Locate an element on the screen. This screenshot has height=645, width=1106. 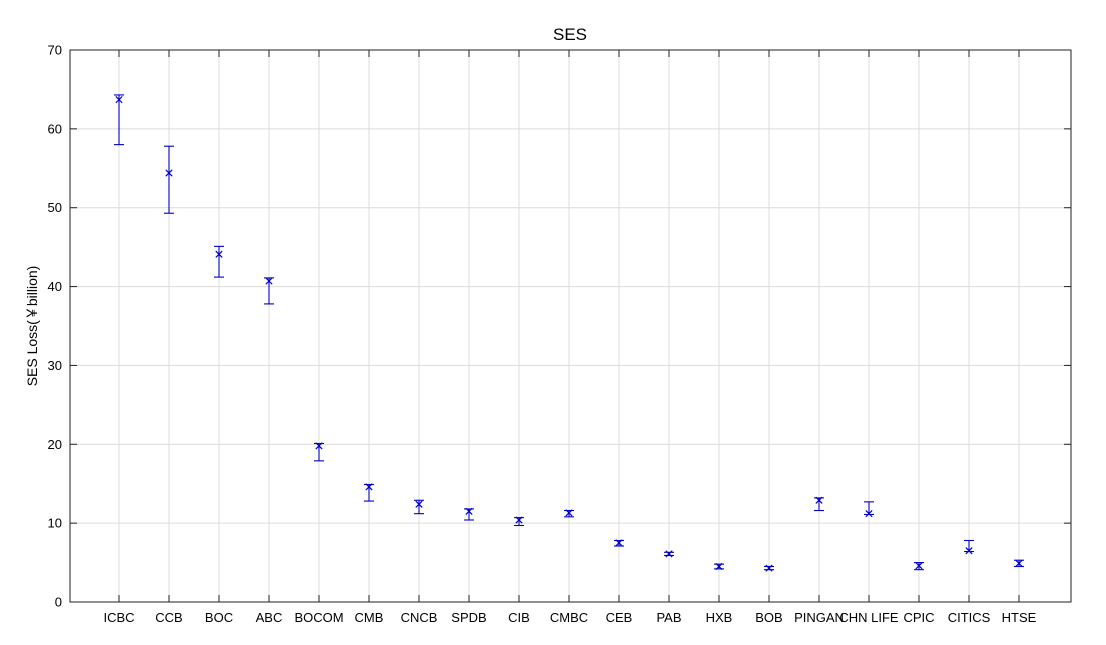
x-tick-label: PINGAN is located at coordinates (819, 617).